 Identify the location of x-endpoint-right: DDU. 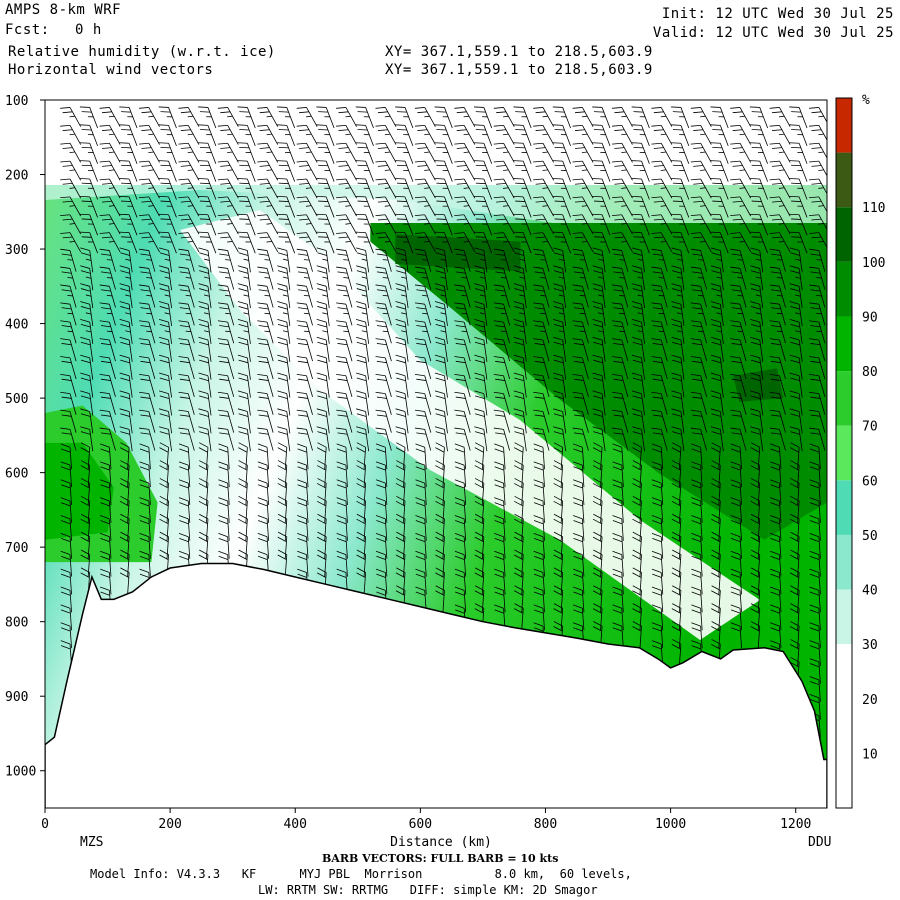
(819, 842).